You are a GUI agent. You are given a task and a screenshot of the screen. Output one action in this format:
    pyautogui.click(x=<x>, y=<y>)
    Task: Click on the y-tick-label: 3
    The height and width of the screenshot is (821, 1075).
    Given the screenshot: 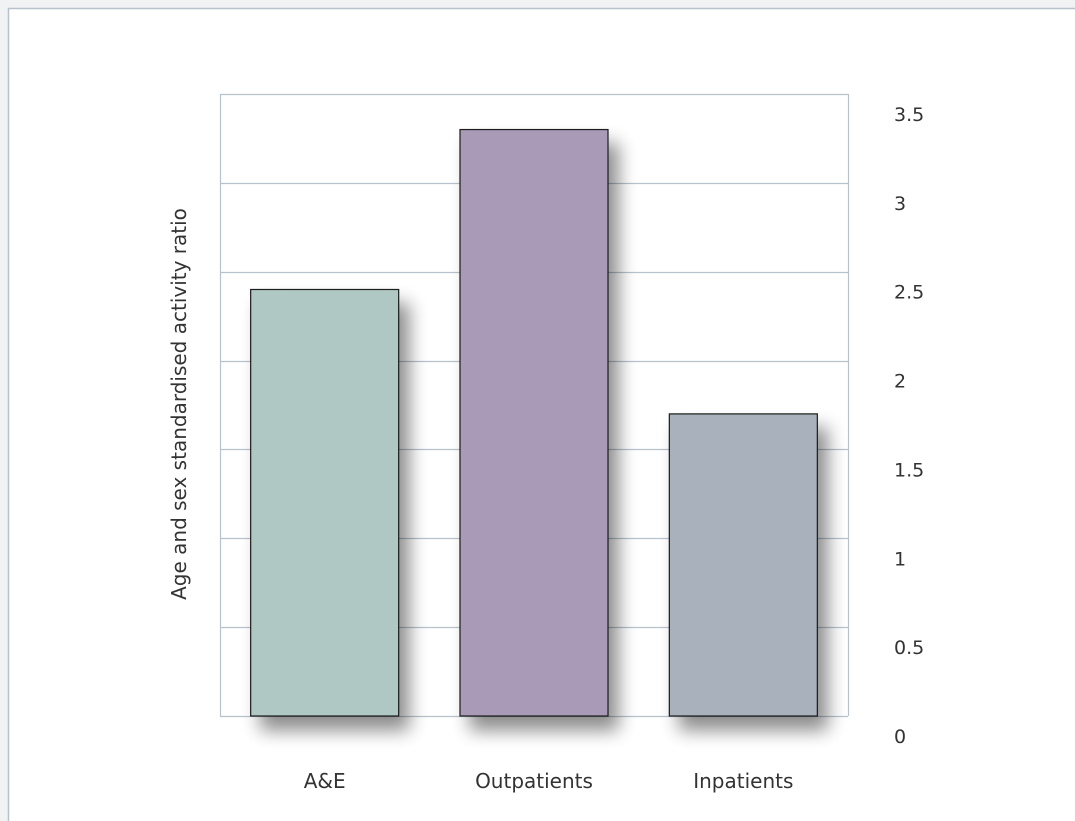 What is the action you would take?
    pyautogui.click(x=900, y=204)
    